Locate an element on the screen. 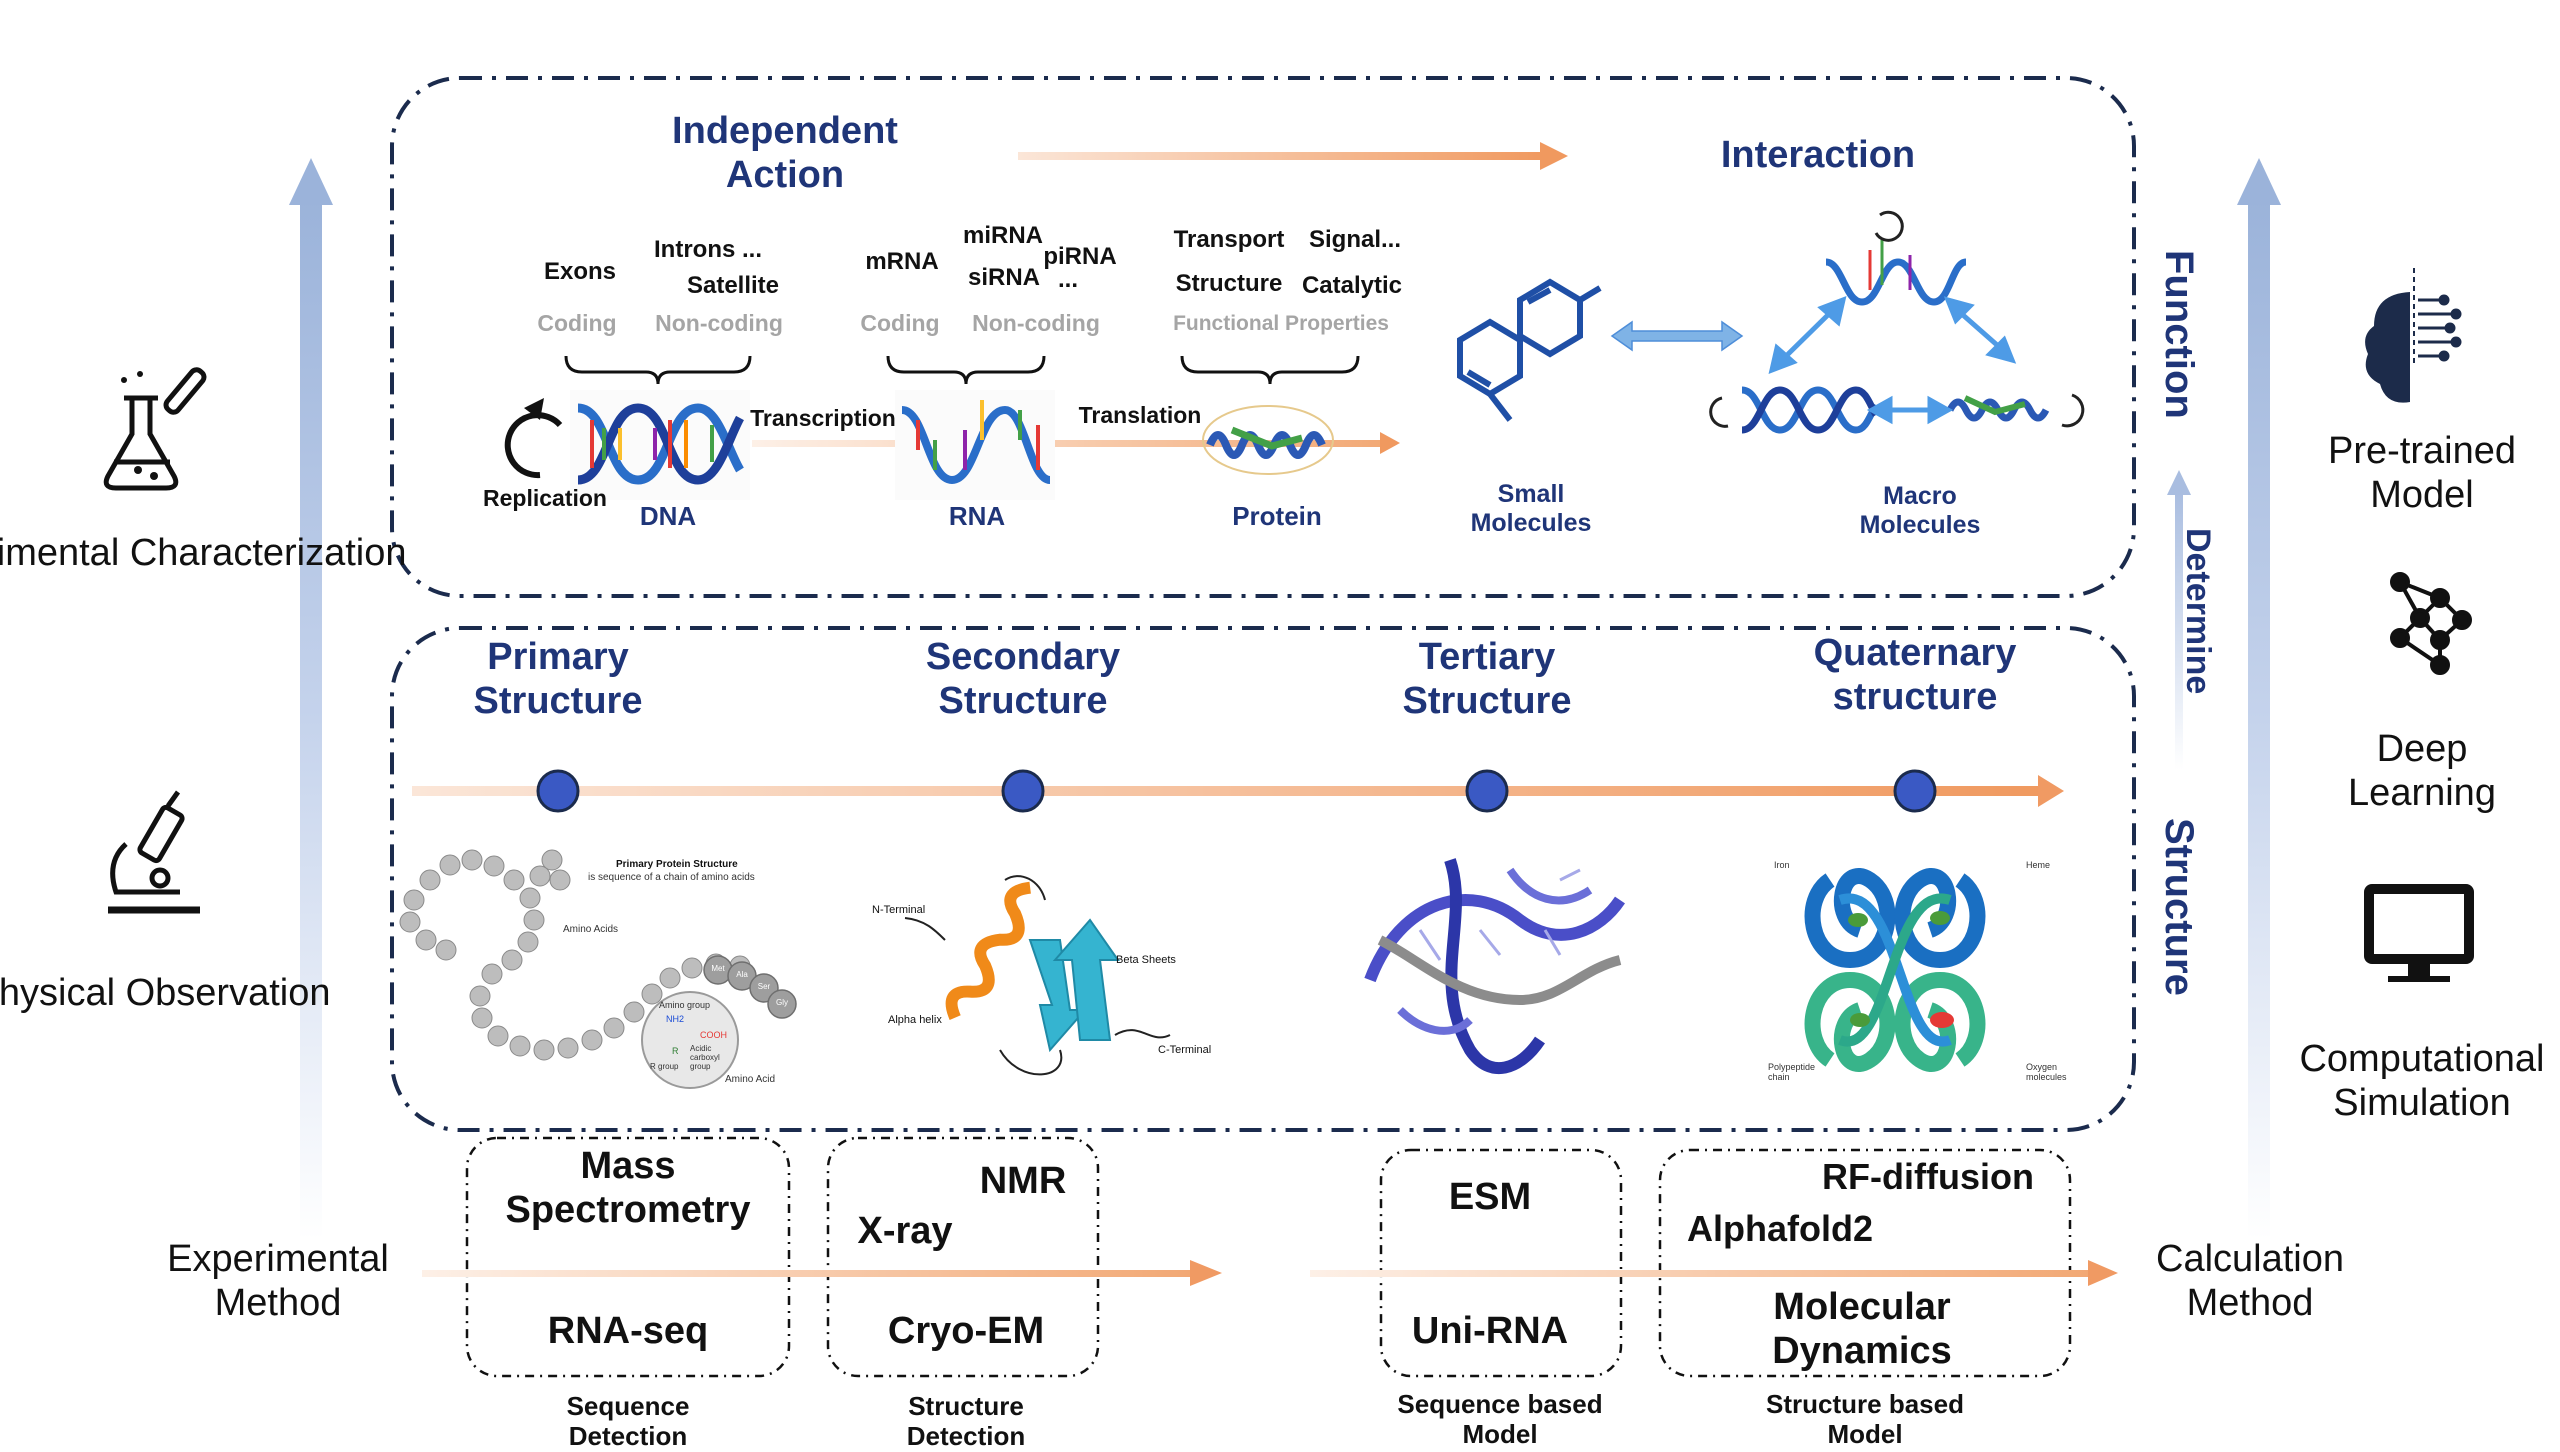 The width and height of the screenshot is (2560, 1452). protein-label: Protein is located at coordinates (1277, 516).